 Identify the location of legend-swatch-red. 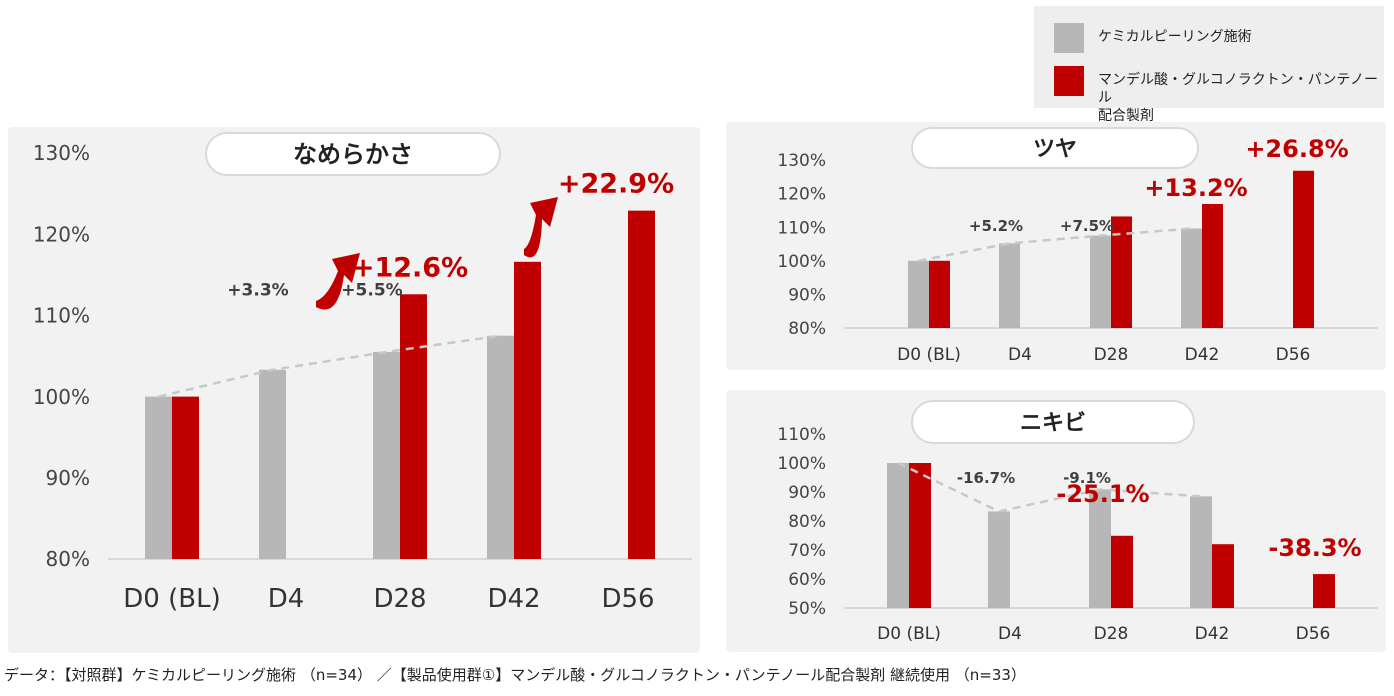
(1069, 81).